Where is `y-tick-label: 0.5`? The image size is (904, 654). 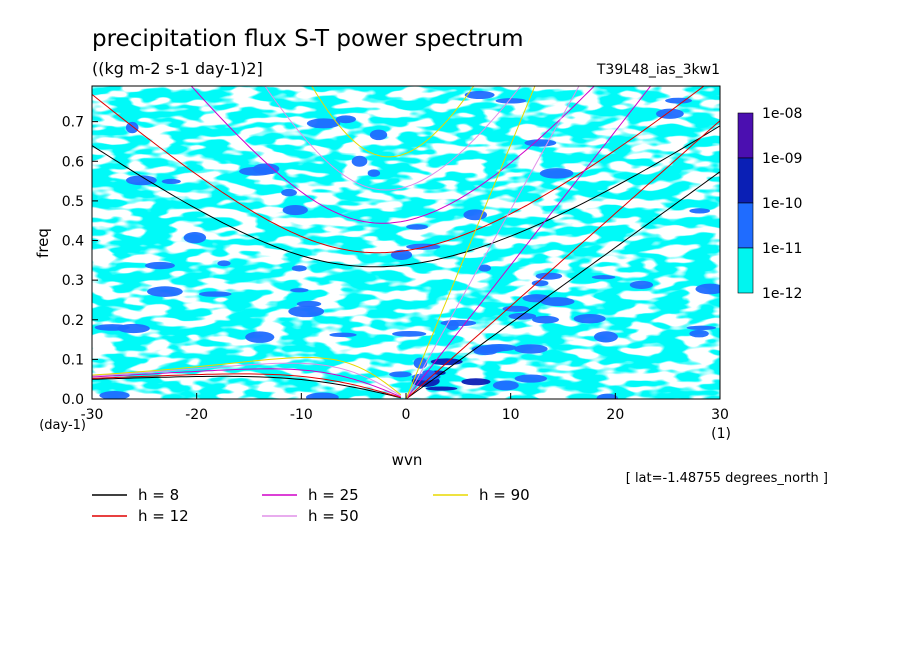
y-tick-label: 0.5 is located at coordinates (73, 202).